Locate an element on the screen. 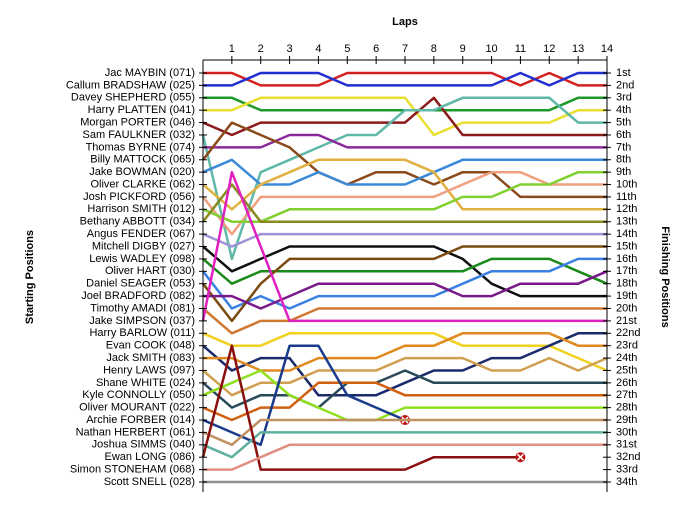 This screenshot has height=510, width=700. x-tick-label: 8 is located at coordinates (434, 49).